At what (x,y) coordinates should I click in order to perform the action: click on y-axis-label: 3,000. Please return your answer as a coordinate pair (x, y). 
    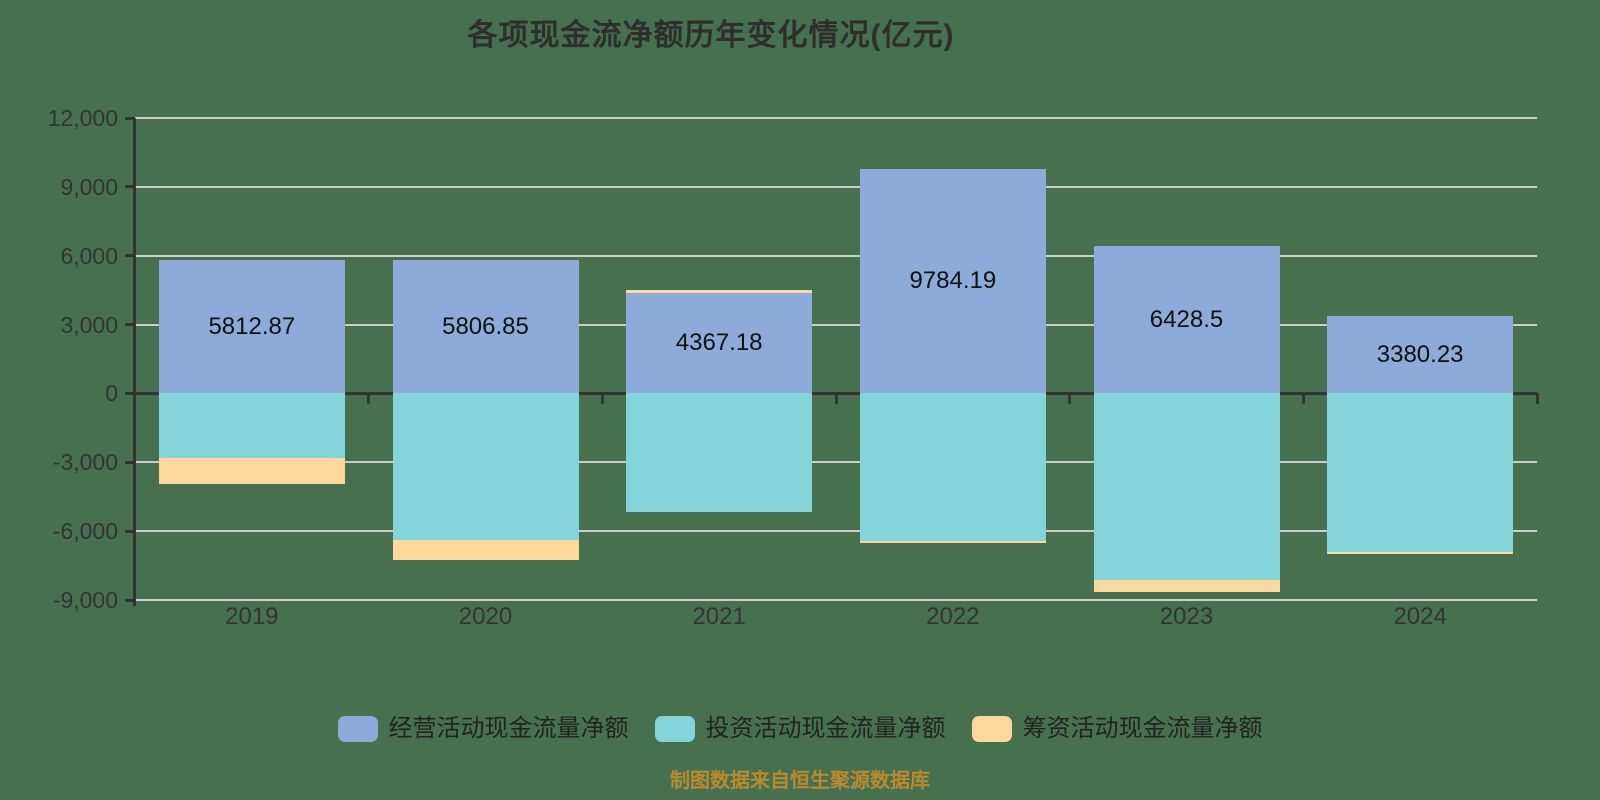
    Looking at the image, I should click on (89, 324).